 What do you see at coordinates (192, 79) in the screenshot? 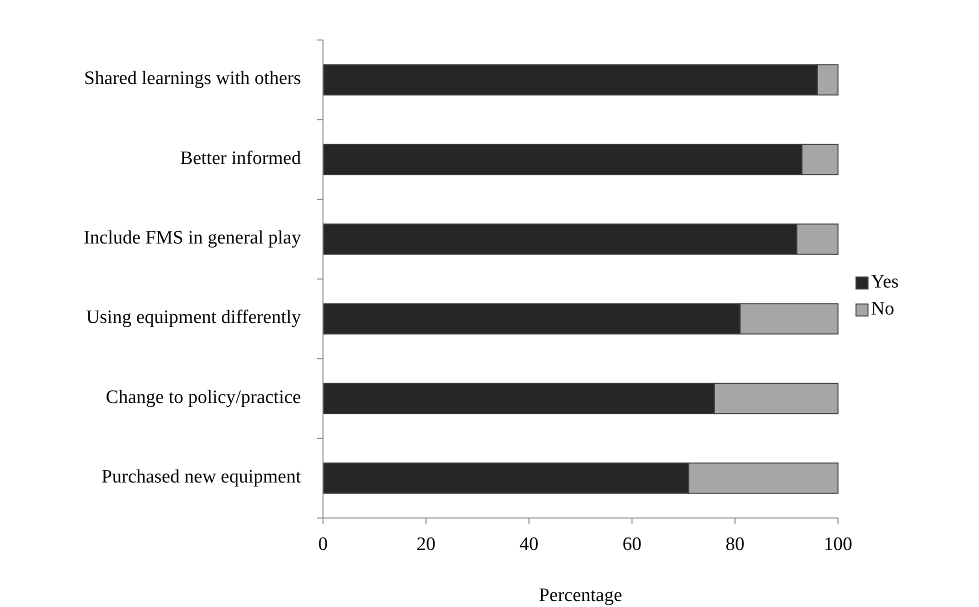
I see `y-tick-label: Shared learnings with others` at bounding box center [192, 79].